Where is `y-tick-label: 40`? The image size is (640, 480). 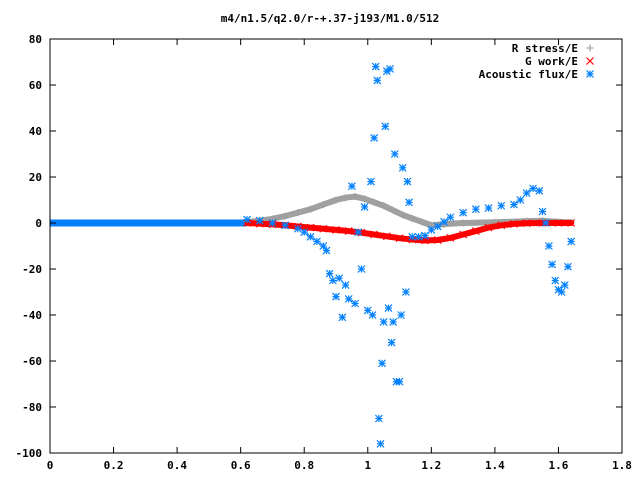 y-tick-label: 40 is located at coordinates (35, 131).